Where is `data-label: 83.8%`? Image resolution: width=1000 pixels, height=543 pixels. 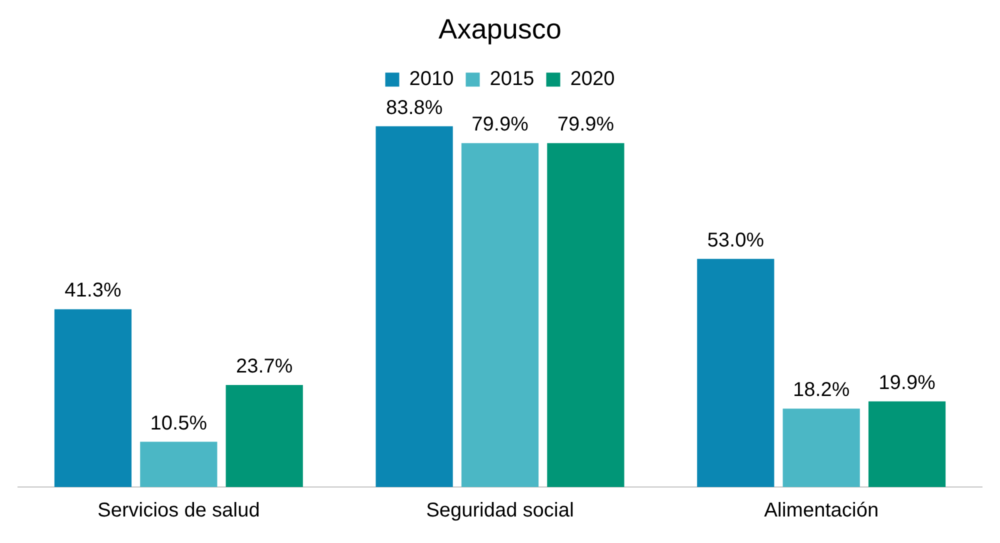
data-label: 83.8% is located at coordinates (414, 107).